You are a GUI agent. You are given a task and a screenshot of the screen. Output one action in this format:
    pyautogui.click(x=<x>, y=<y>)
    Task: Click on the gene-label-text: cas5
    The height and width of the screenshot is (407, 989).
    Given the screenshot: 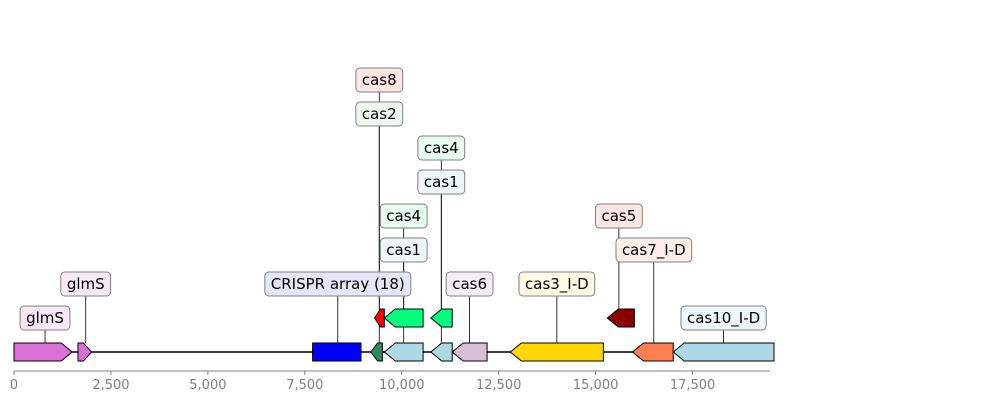 What is the action you would take?
    pyautogui.click(x=618, y=216)
    